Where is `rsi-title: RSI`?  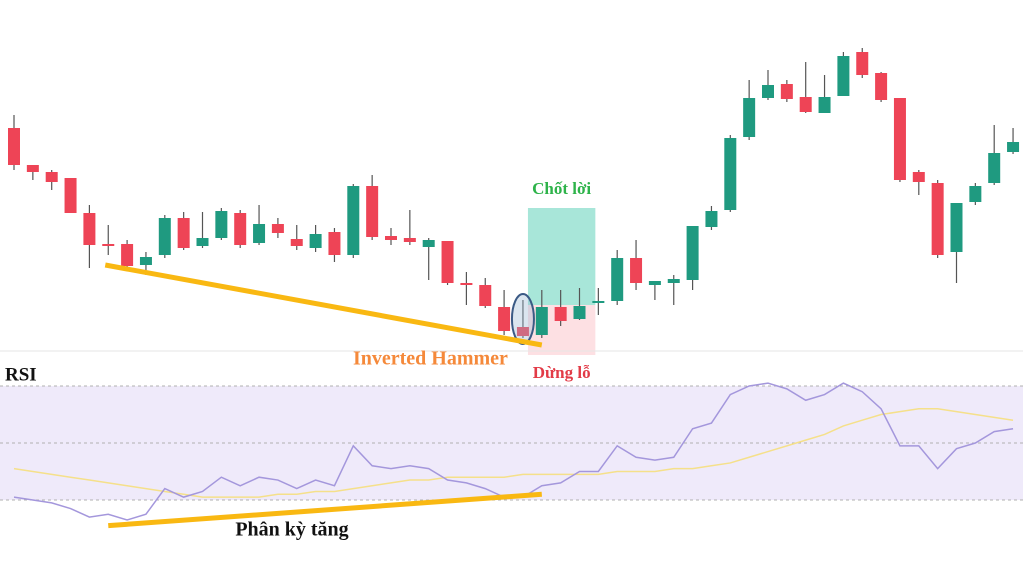
rsi-title: RSI is located at coordinates (21, 374).